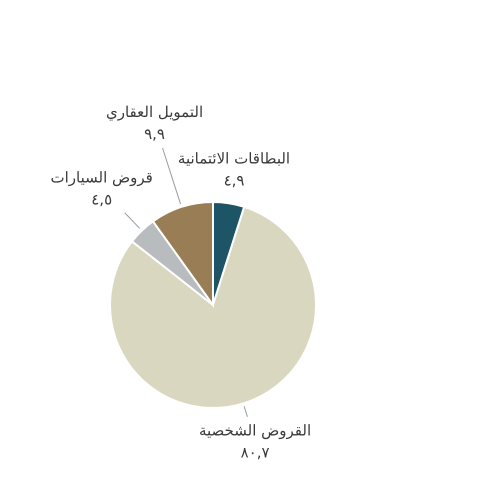 The image size is (498, 480). I want to click on slice-label: القروض الشخصية, so click(255, 431).